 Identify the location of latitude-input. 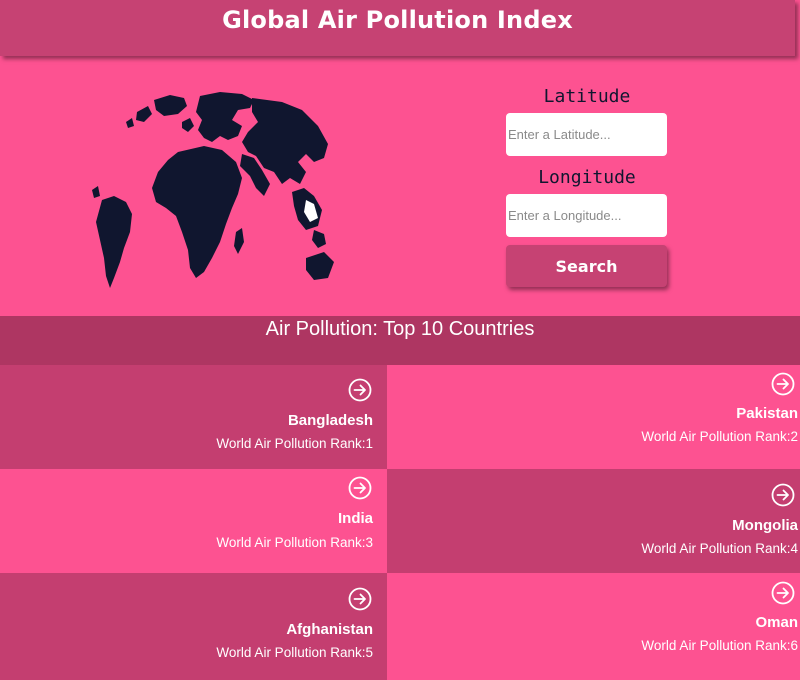
(586, 134).